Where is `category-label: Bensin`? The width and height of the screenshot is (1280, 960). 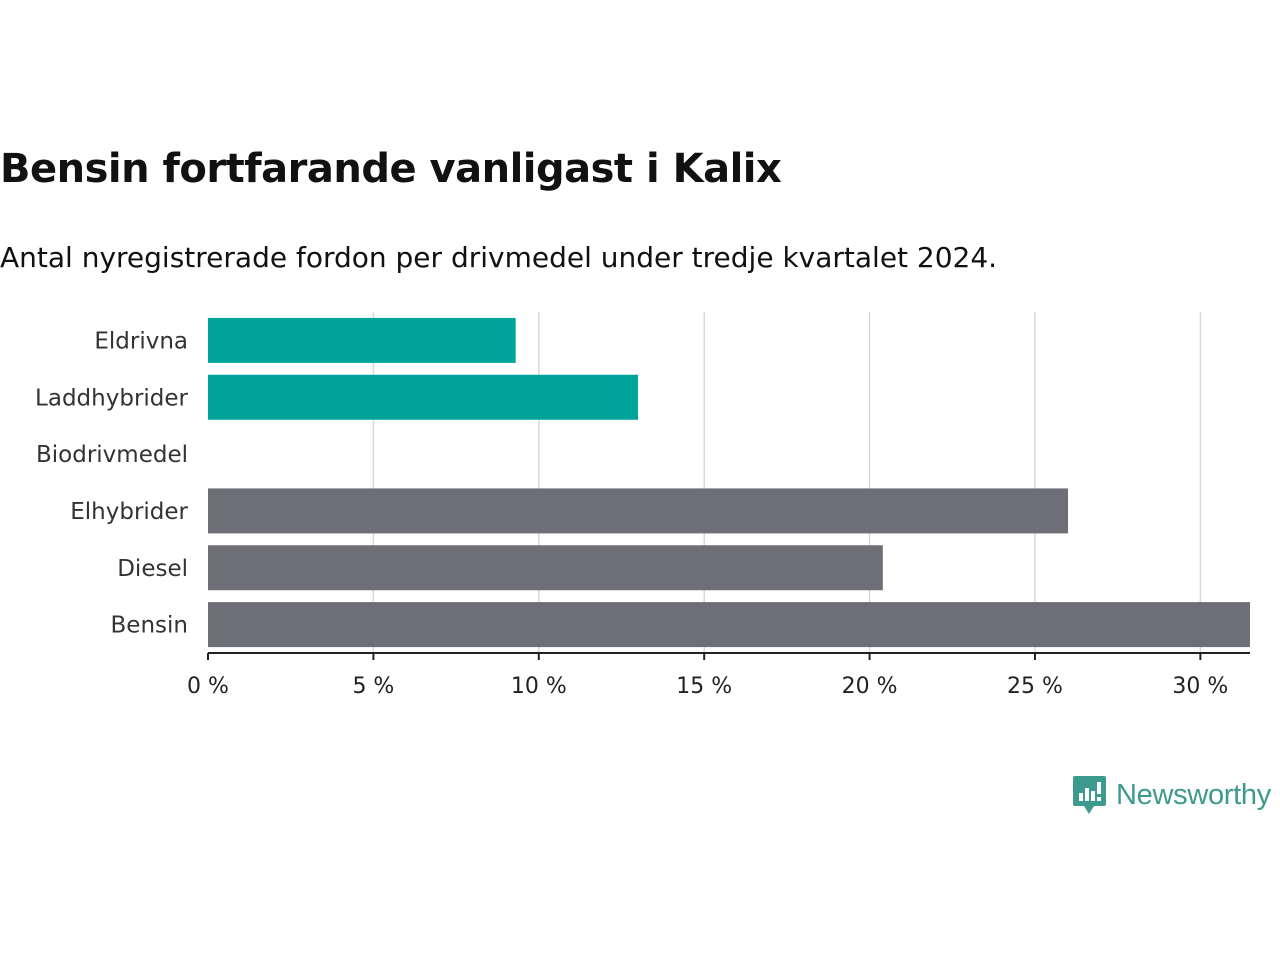
category-label: Bensin is located at coordinates (149, 626).